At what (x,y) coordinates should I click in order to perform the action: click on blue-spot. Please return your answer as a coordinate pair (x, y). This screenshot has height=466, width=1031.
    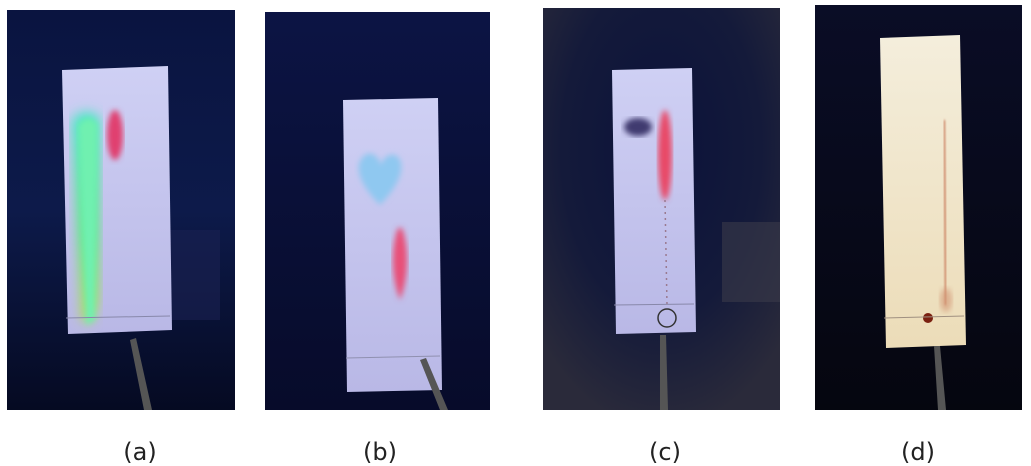
    Looking at the image, I should click on (380, 179).